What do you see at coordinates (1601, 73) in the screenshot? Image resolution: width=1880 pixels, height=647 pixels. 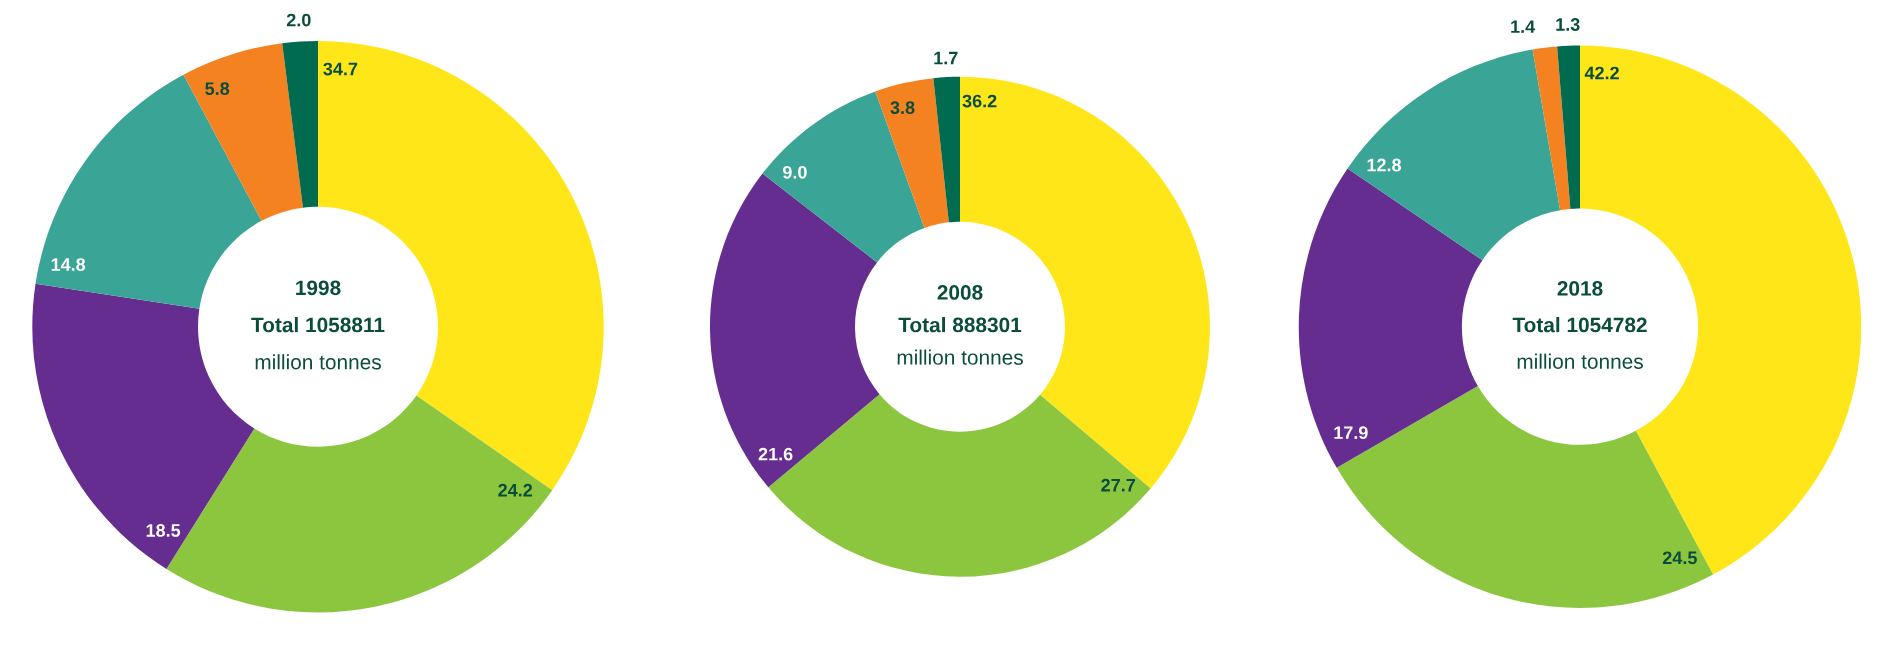 I see `data-label: 42.2` at bounding box center [1601, 73].